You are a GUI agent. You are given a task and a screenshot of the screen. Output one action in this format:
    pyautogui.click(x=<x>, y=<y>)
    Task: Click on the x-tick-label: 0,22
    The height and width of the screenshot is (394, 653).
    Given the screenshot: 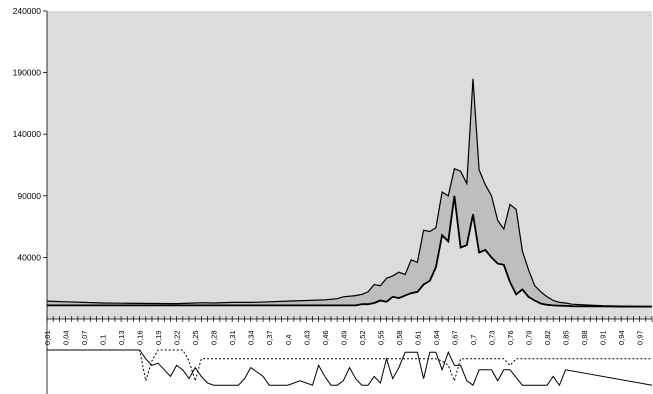 What is the action you would take?
    pyautogui.click(x=177, y=337)
    